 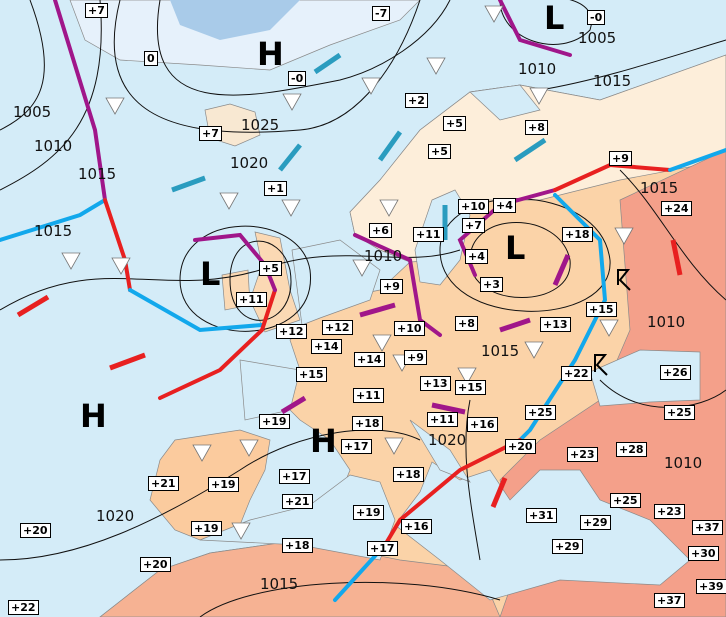 What do you see at coordinates (260, 125) in the screenshot?
I see `isobar-label: 1025` at bounding box center [260, 125].